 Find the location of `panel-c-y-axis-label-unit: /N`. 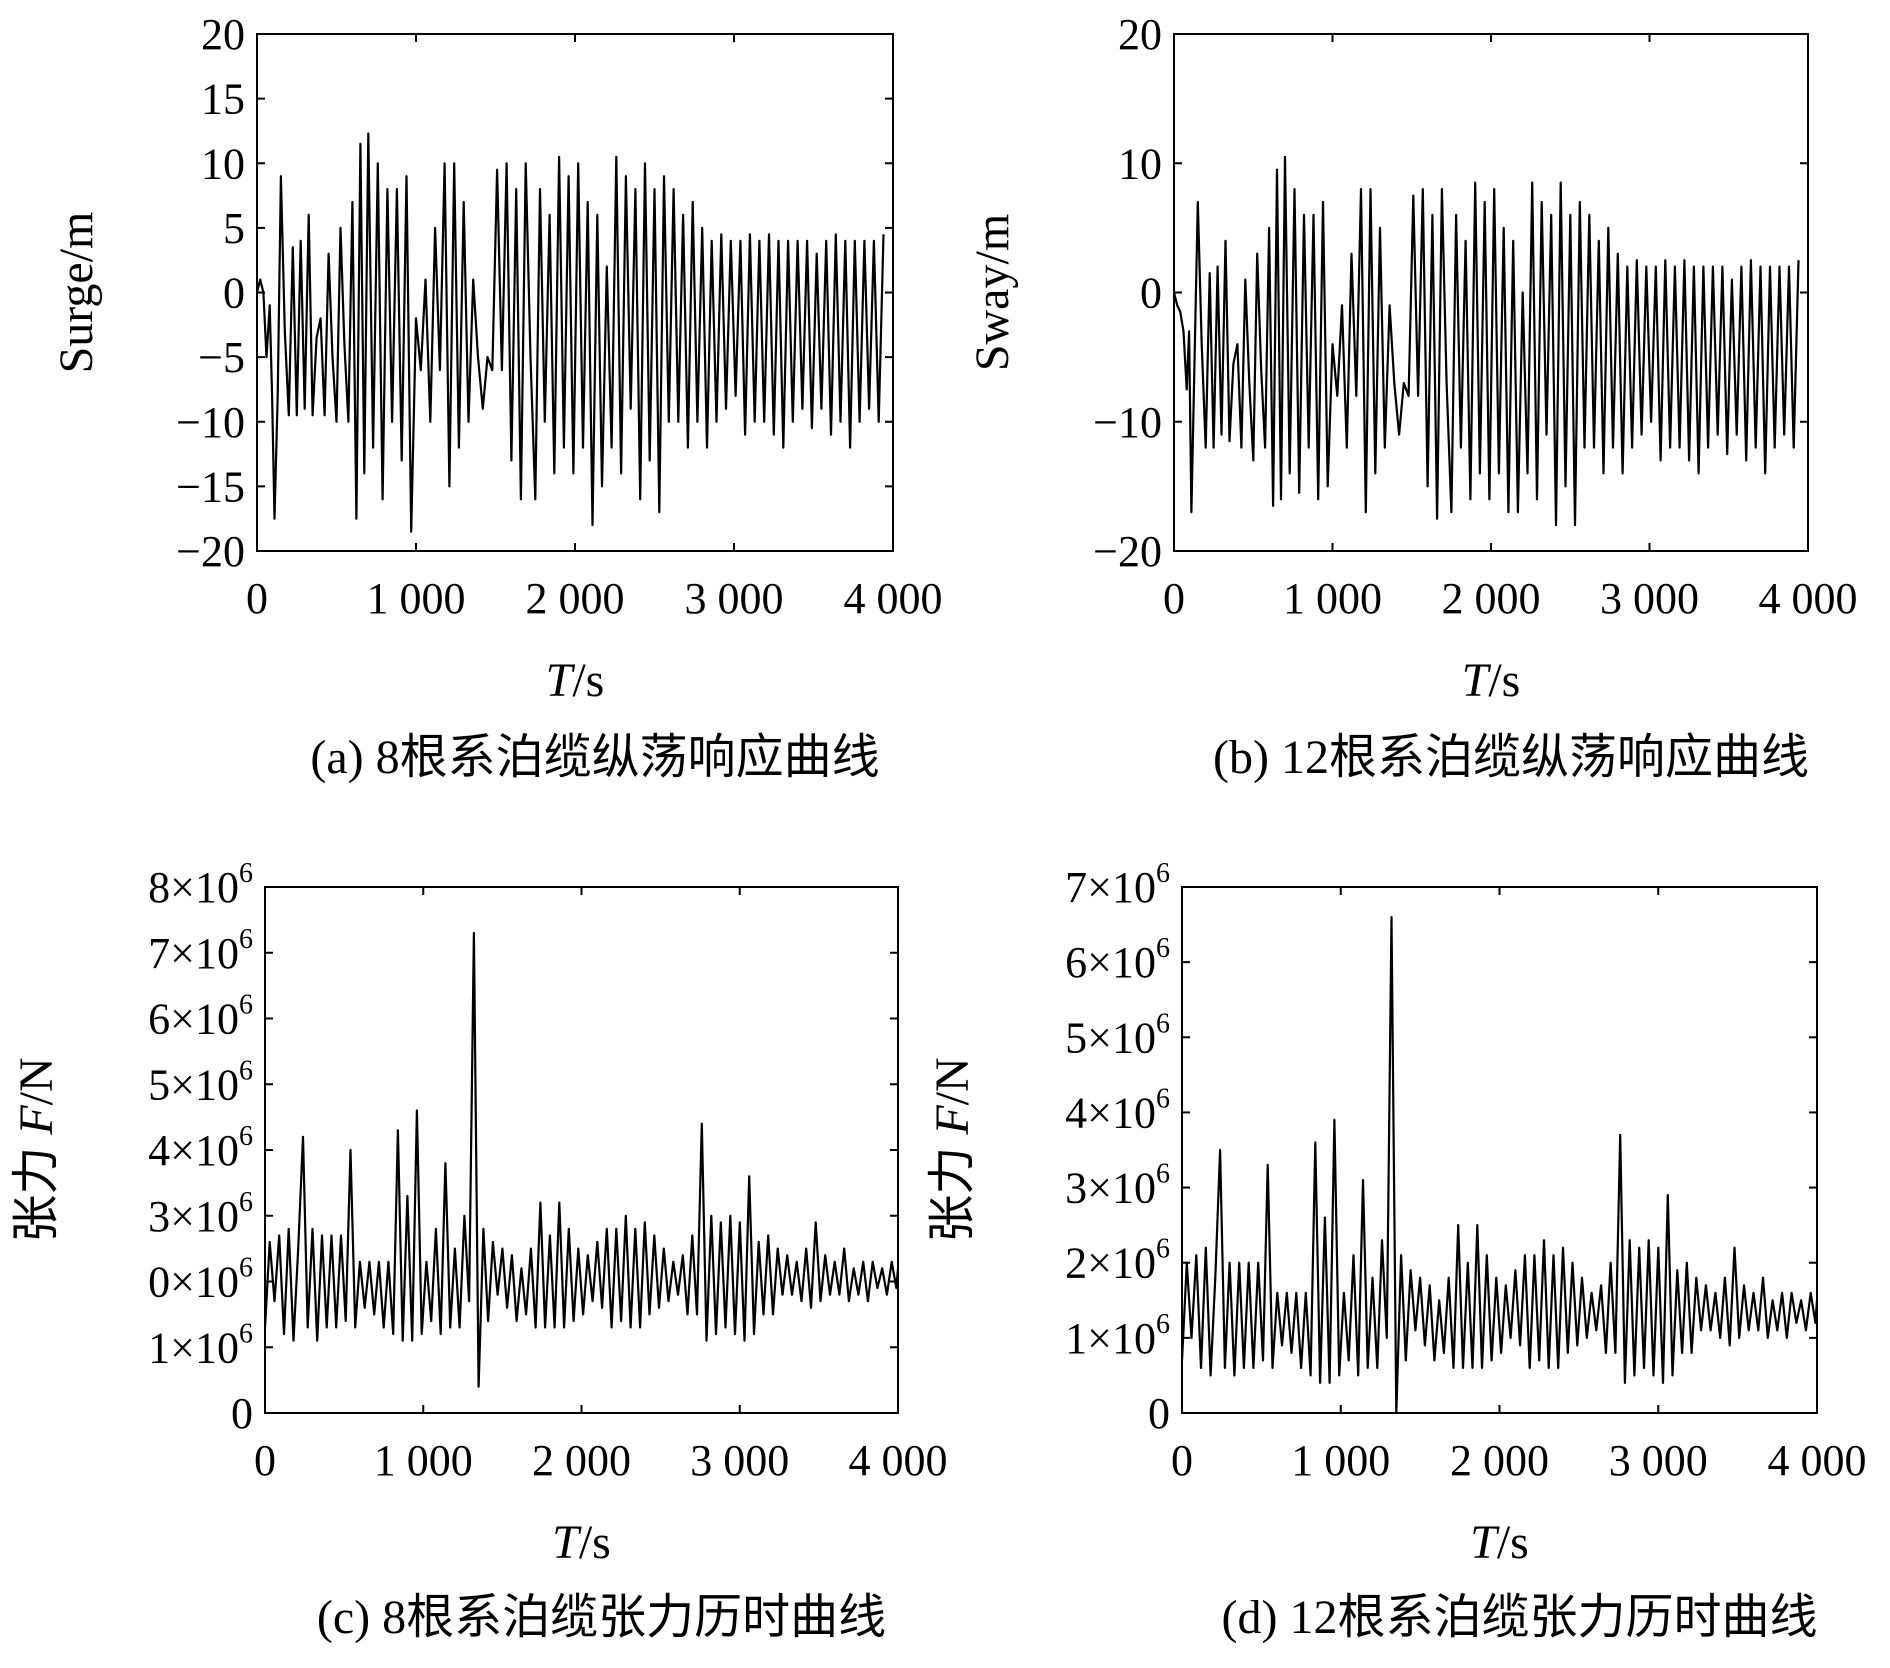

panel-c-y-axis-label-unit: /N is located at coordinates (36, 1081).